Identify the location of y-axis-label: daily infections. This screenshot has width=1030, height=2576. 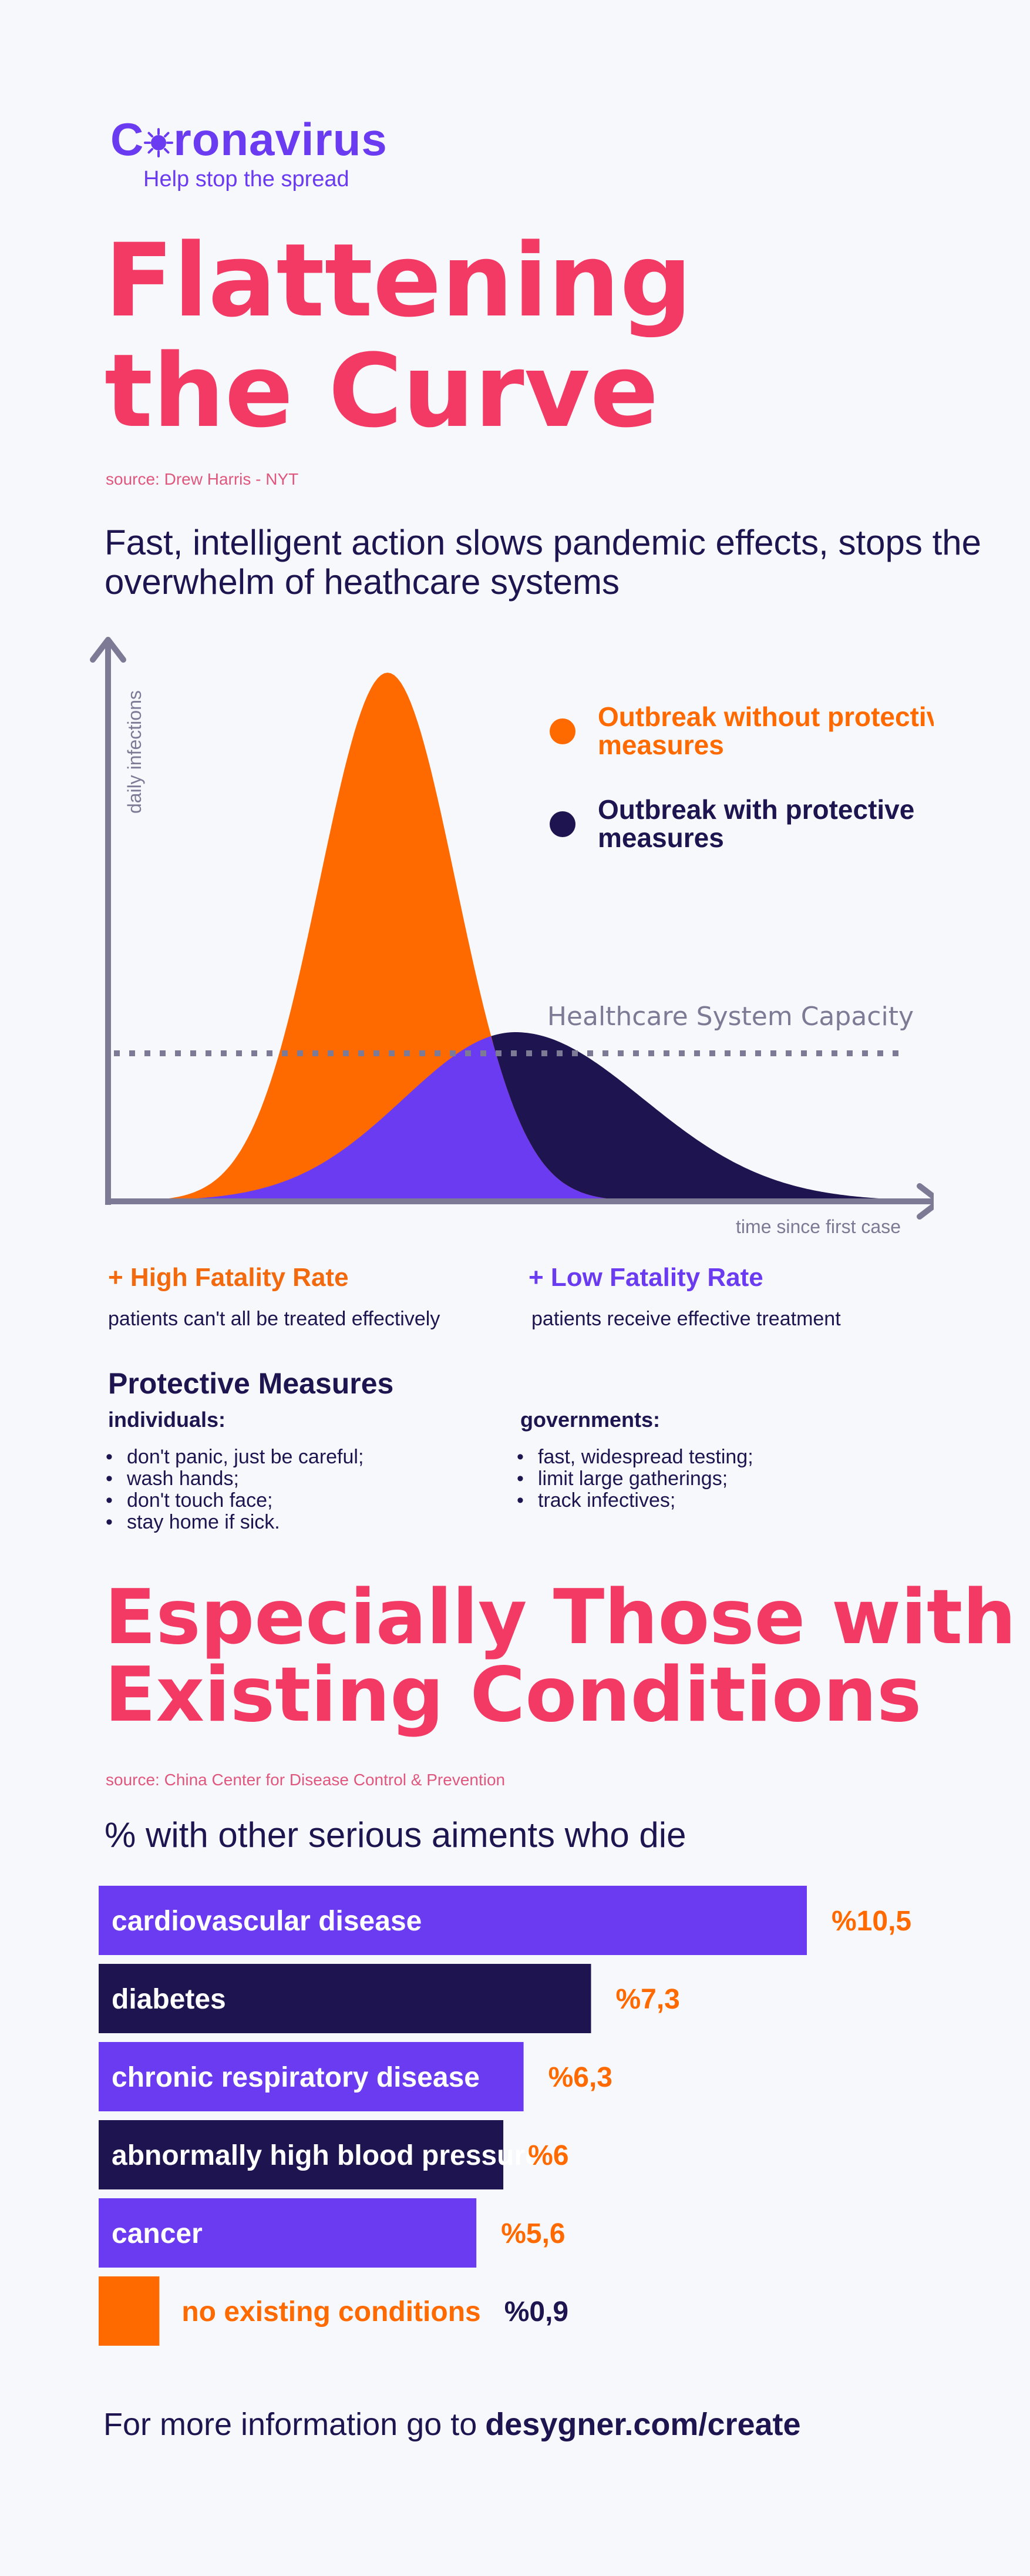
(134, 752).